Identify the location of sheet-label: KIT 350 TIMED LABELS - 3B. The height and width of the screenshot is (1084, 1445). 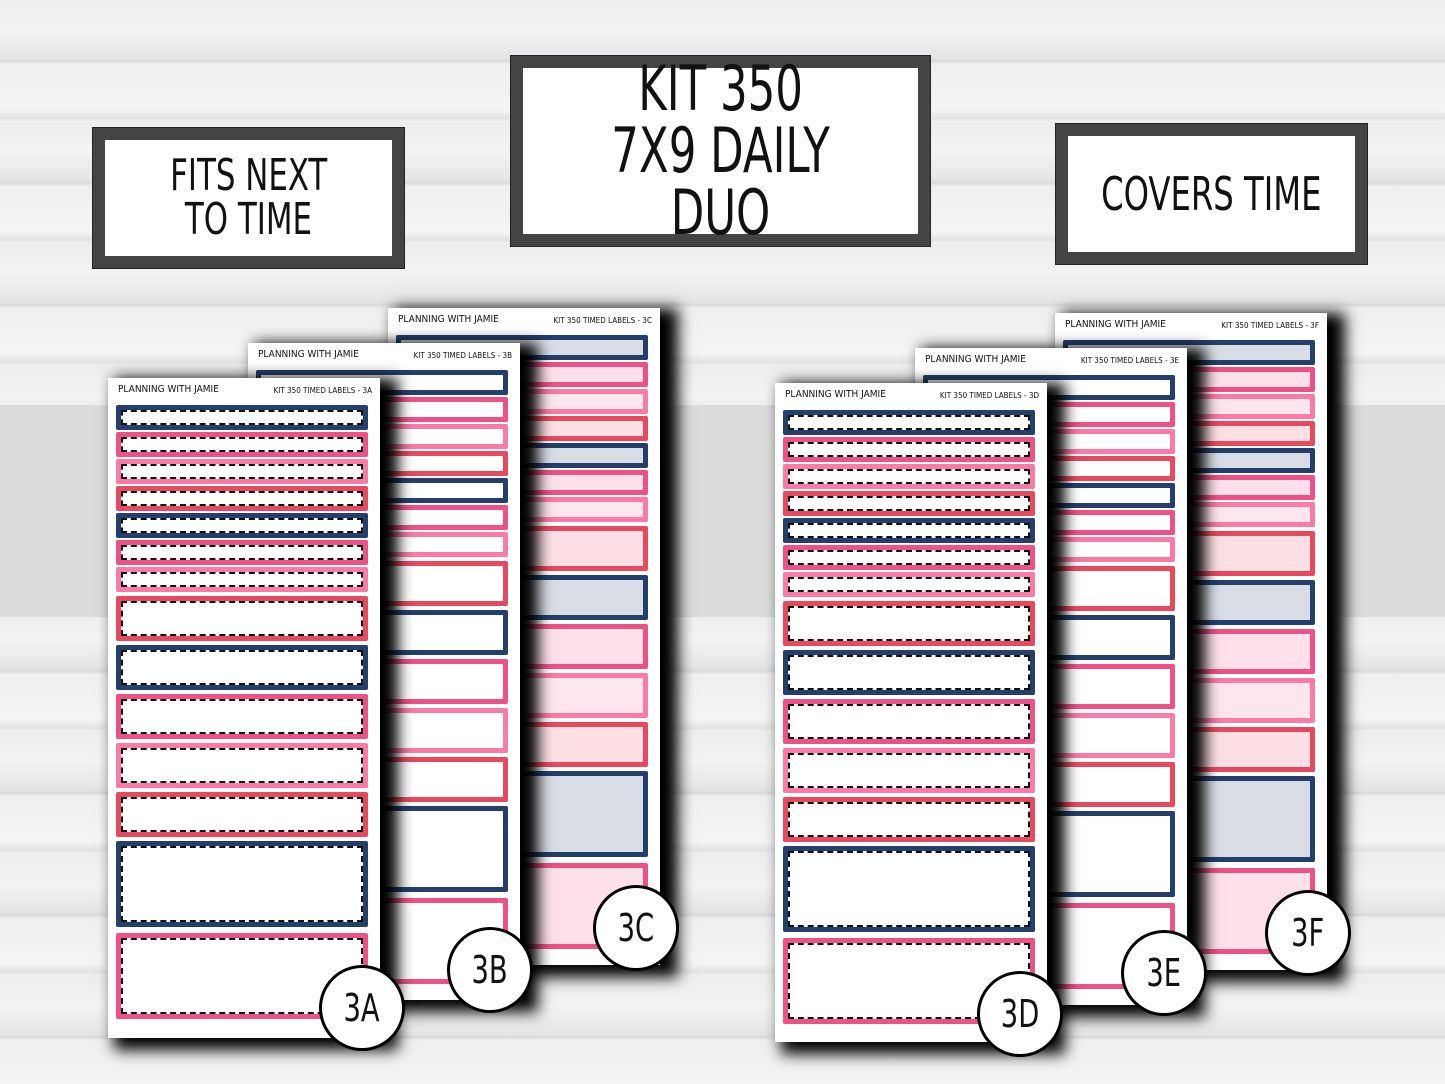
(463, 355).